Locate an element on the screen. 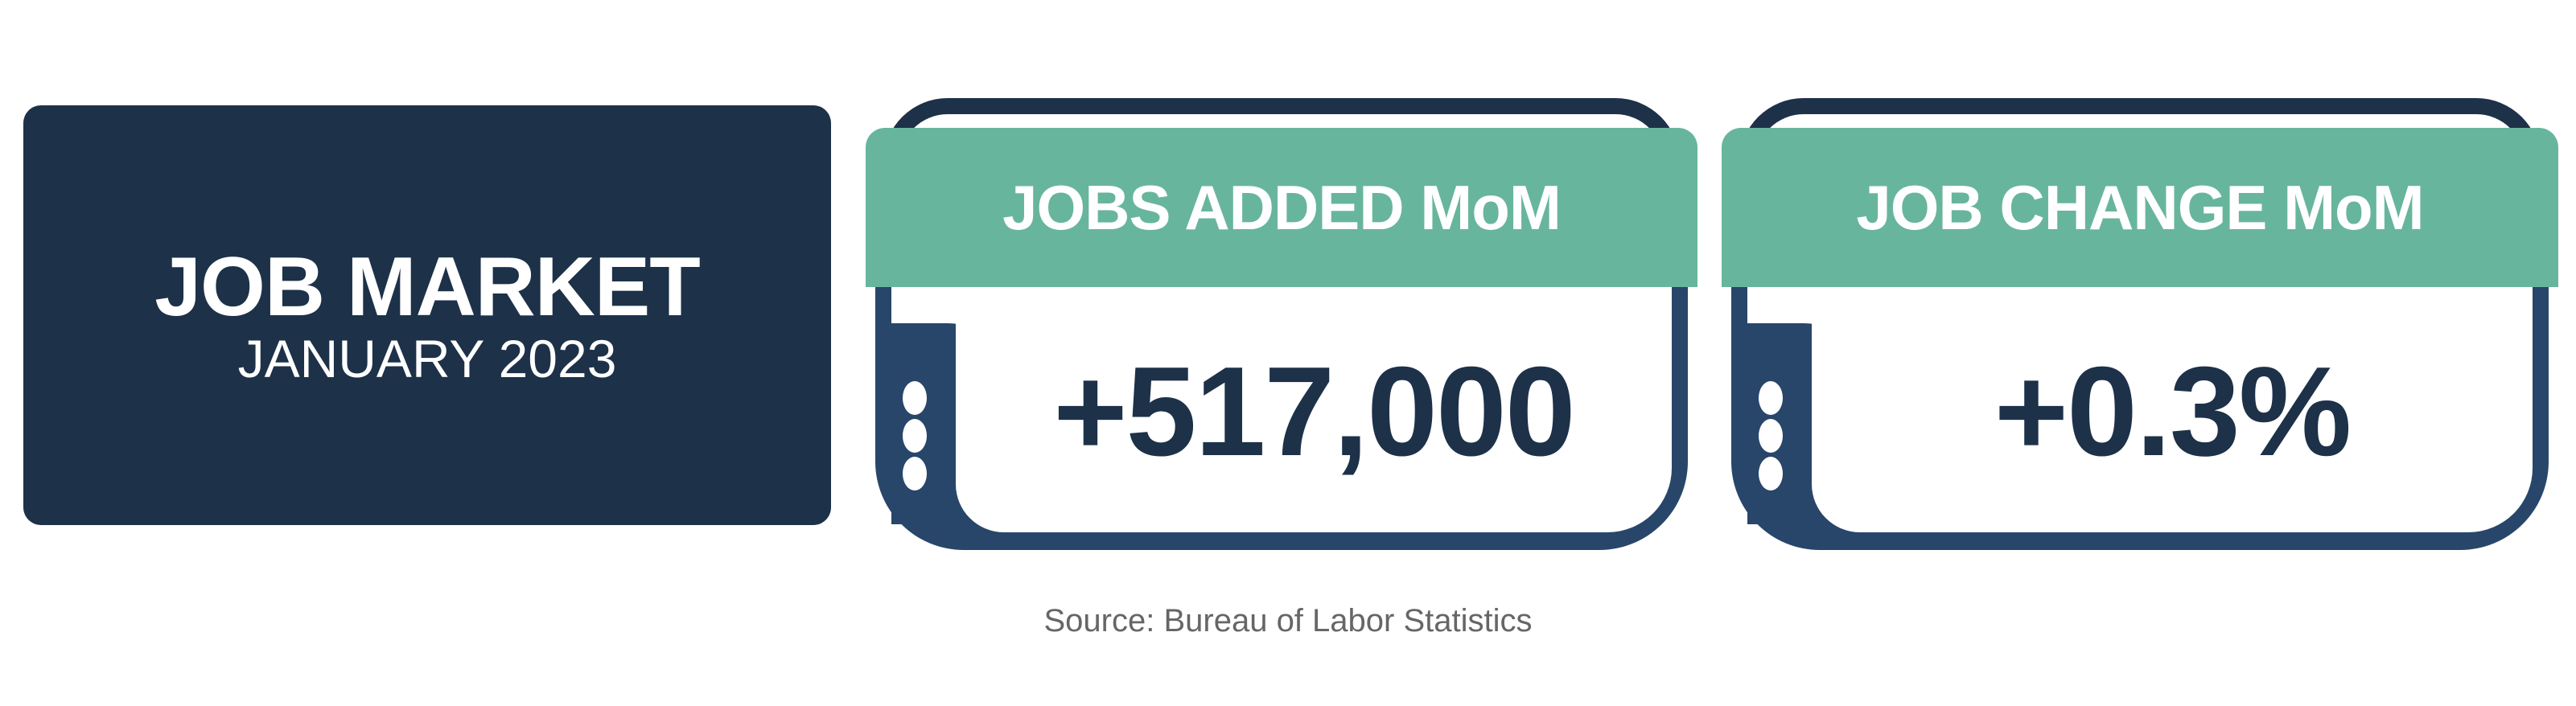  title-main: JOB MARKET is located at coordinates (427, 287).